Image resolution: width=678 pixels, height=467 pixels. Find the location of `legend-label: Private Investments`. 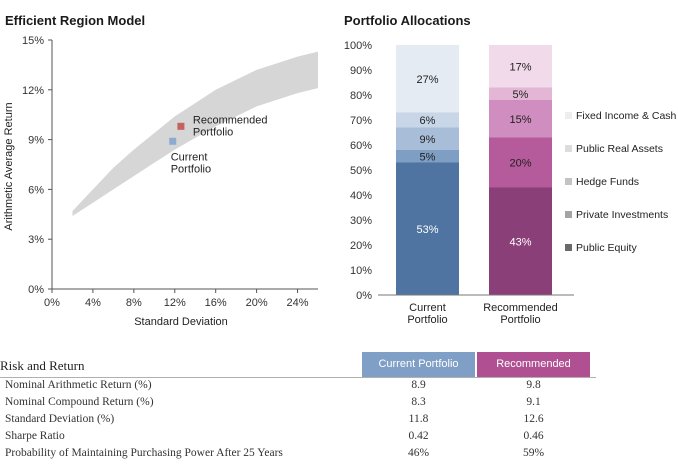

legend-label: Private Investments is located at coordinates (622, 215).